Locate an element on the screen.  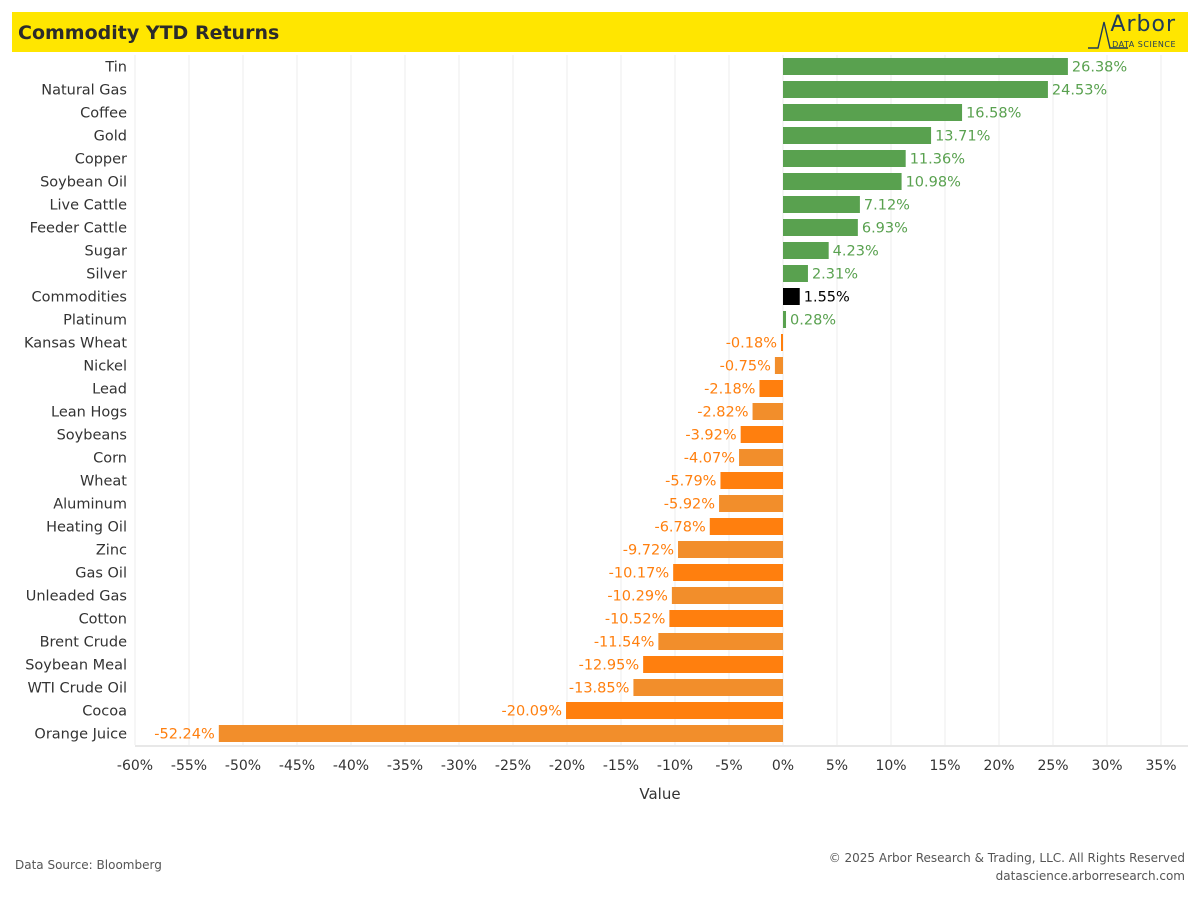
x-tick-label: 30% is located at coordinates (1106, 766).